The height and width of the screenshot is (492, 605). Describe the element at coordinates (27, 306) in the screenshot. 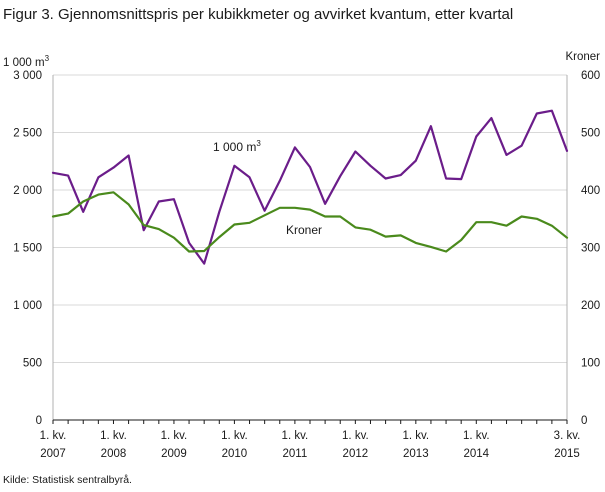

I see `y-left-tick-label: 1 000` at that location.